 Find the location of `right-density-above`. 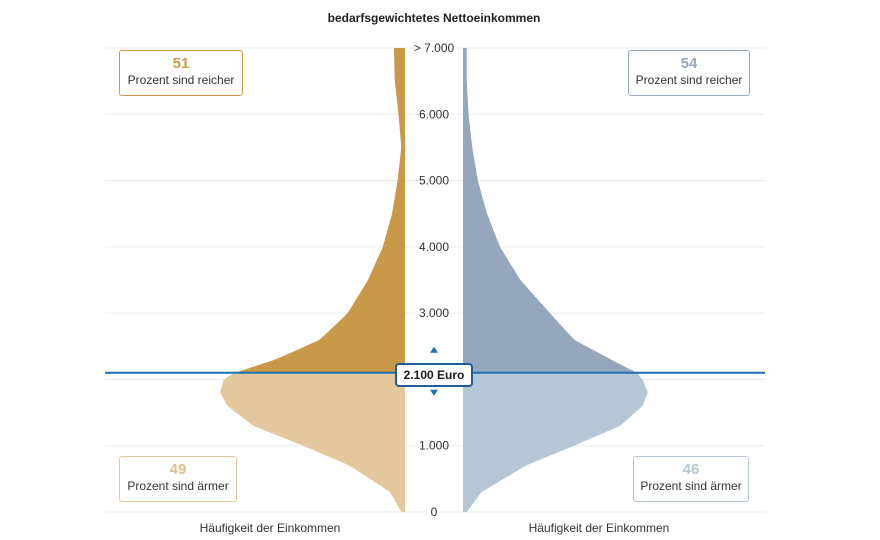

right-density-above is located at coordinates (550, 210).